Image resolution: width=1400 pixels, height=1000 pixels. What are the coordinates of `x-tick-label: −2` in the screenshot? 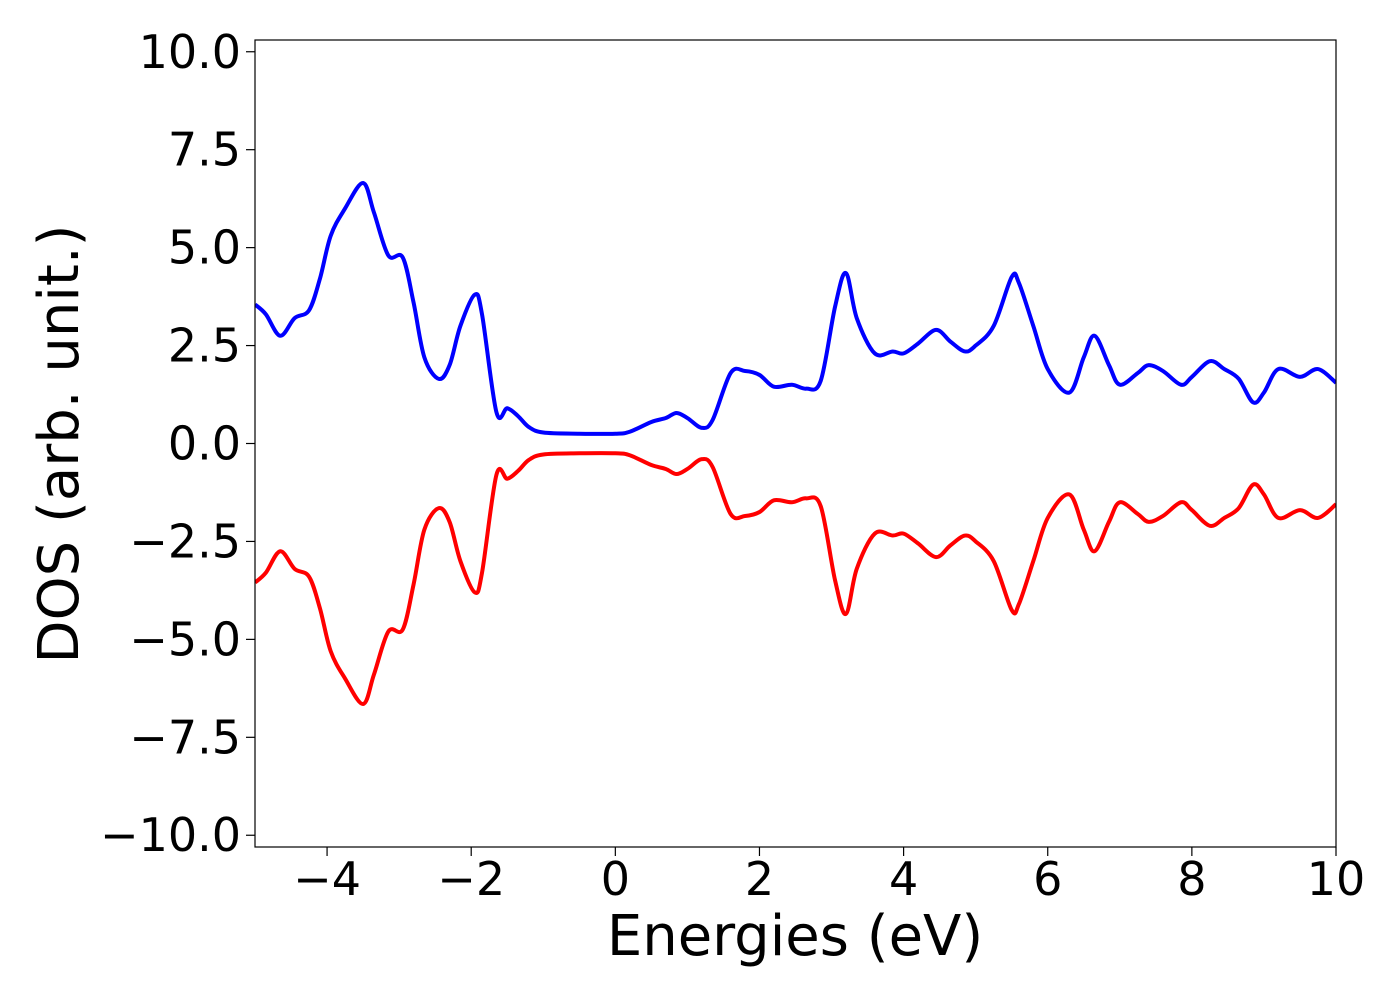 It's located at (471, 879).